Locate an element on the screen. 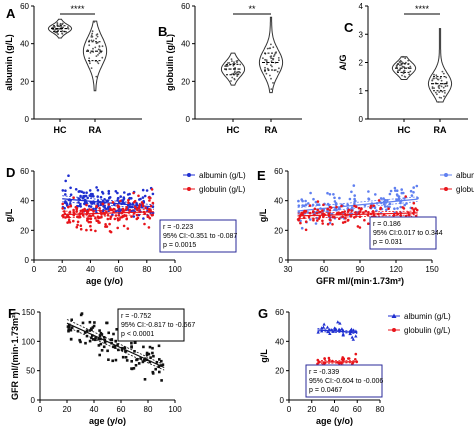 The image size is (474, 427). y-tick-label: 150 is located at coordinates (29, 312).